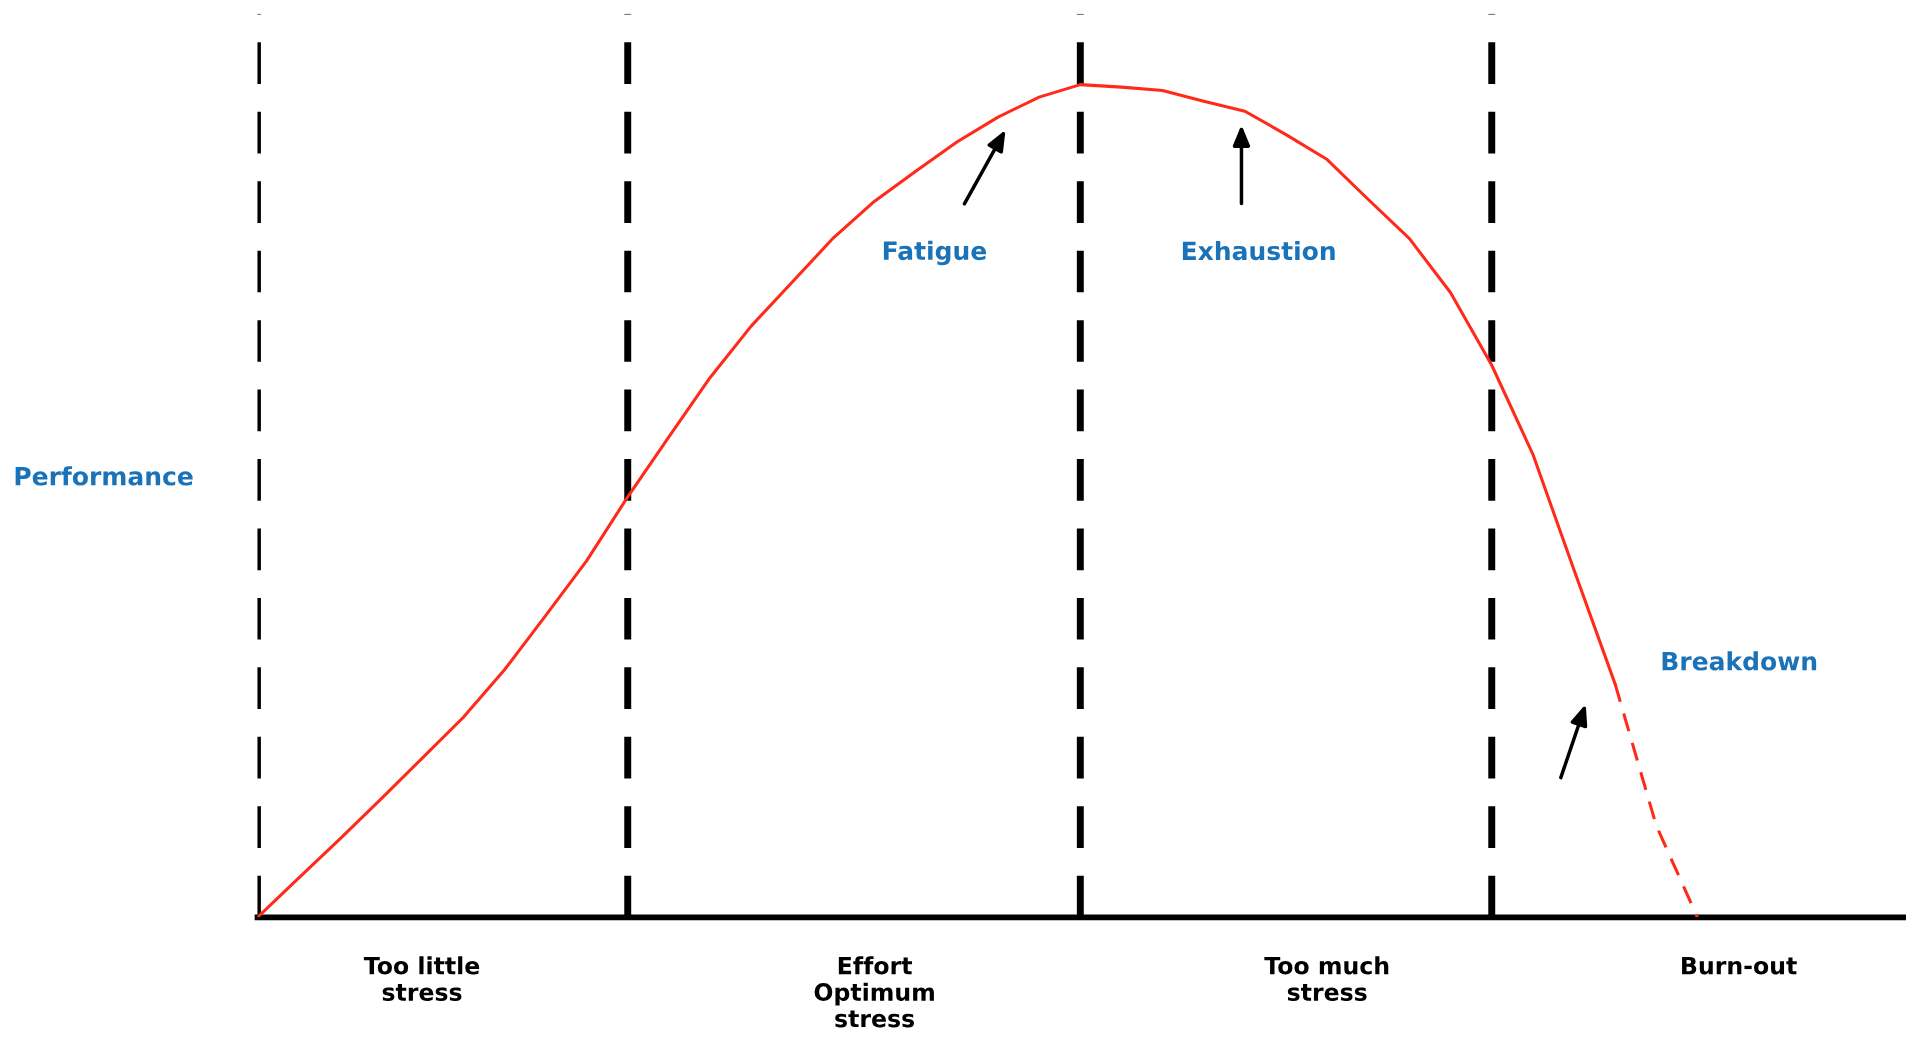 This screenshot has width=1907, height=1063. I want to click on x-tick-label: Too little stress, so click(421, 978).